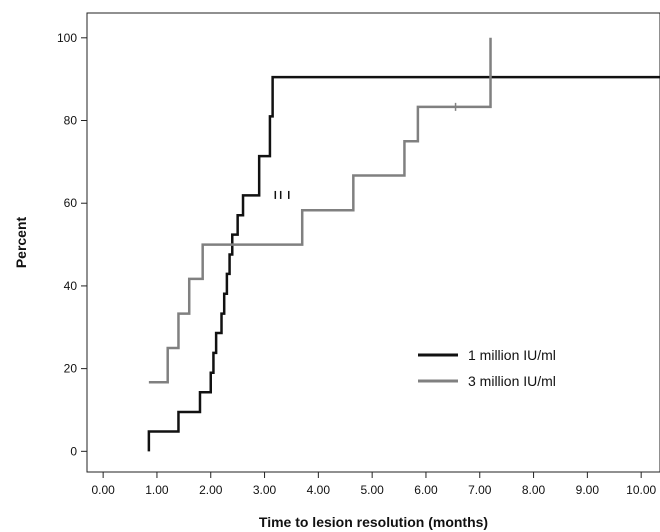  I want to click on y-axis-title: Percent, so click(21, 242).